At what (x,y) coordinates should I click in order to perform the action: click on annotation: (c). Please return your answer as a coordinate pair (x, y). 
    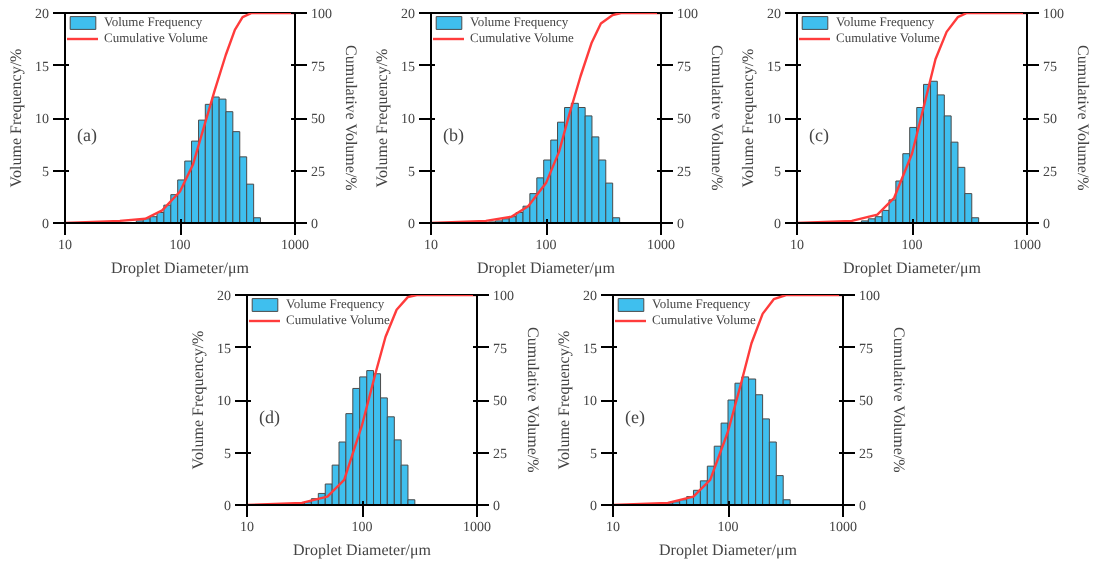
    Looking at the image, I should click on (819, 135).